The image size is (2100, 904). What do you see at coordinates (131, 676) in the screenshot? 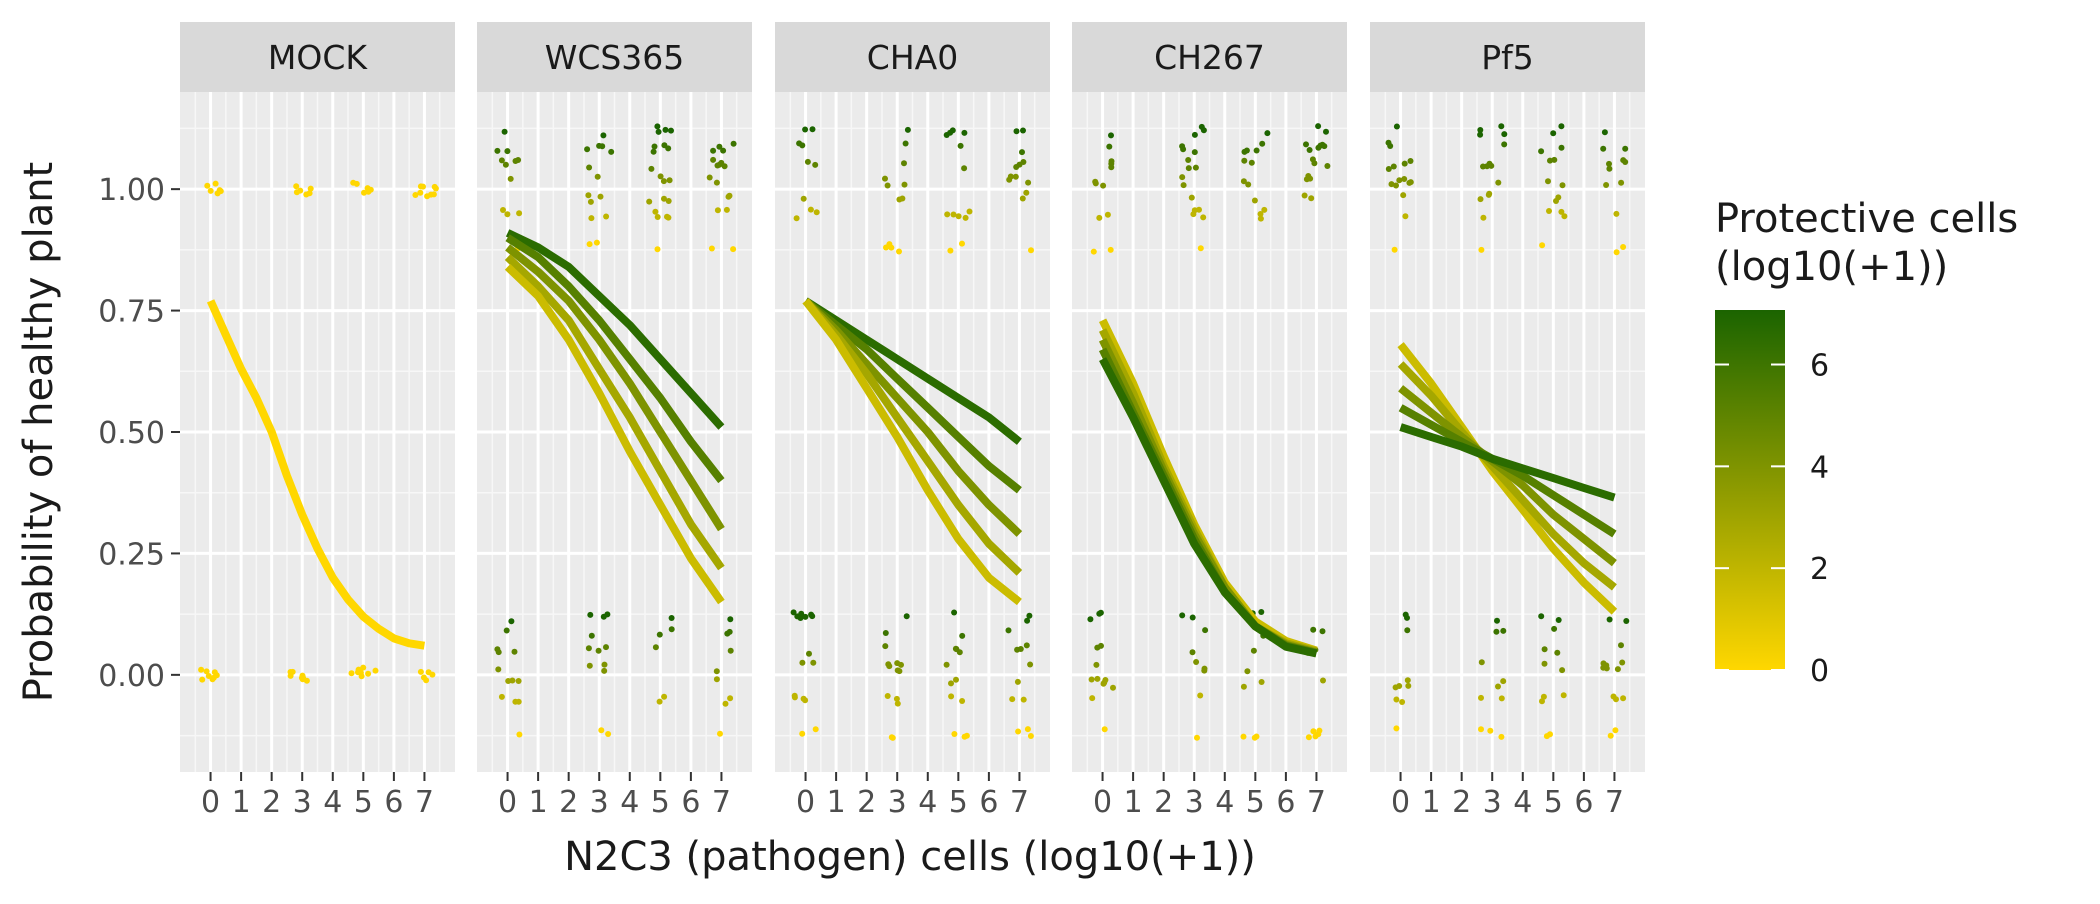
I see `y-tick-label: 0.00` at bounding box center [131, 676].